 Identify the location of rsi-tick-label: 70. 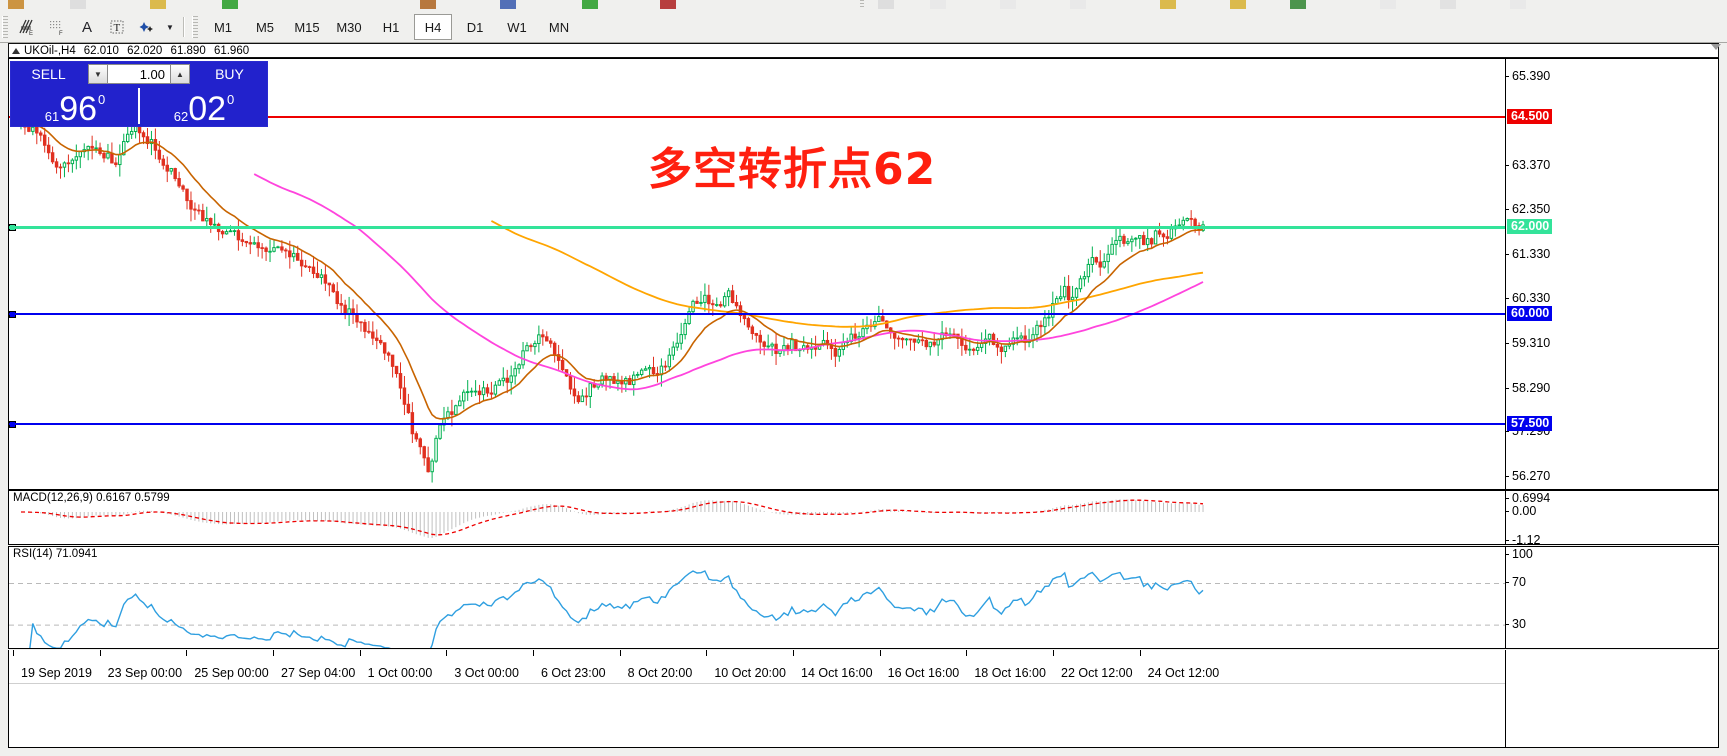
(1519, 582).